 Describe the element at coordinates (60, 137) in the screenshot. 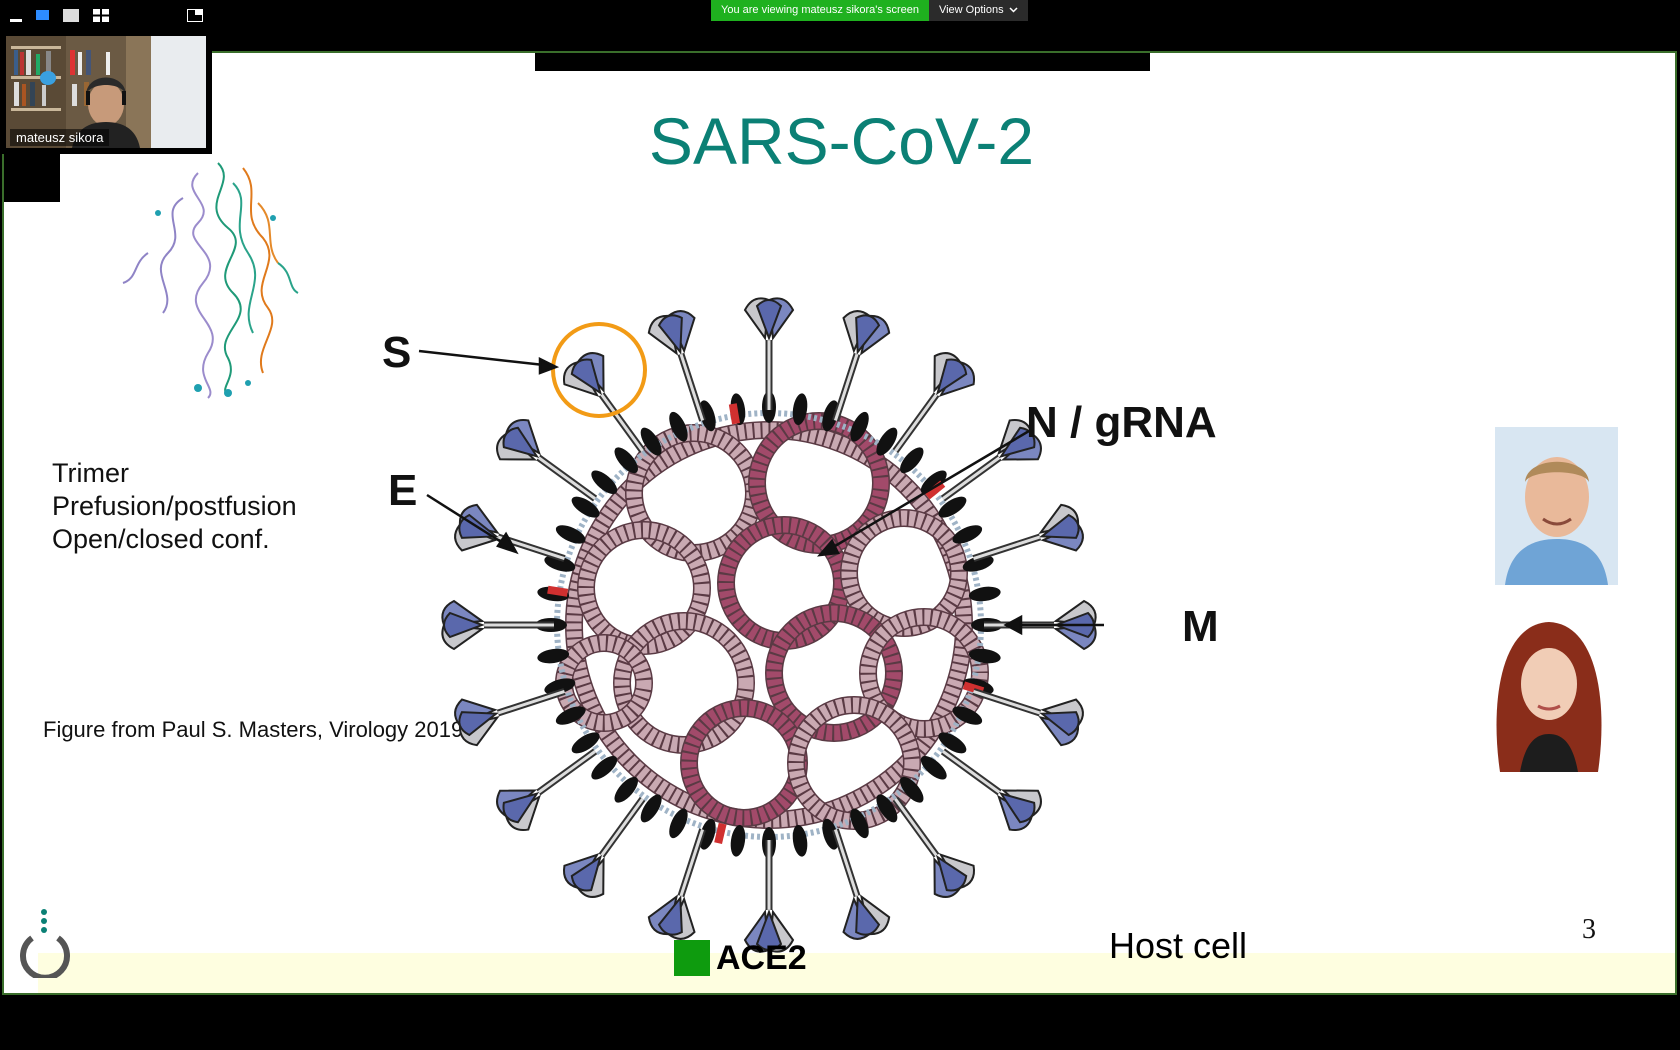

I see `participant-name: mateusz sikora` at that location.